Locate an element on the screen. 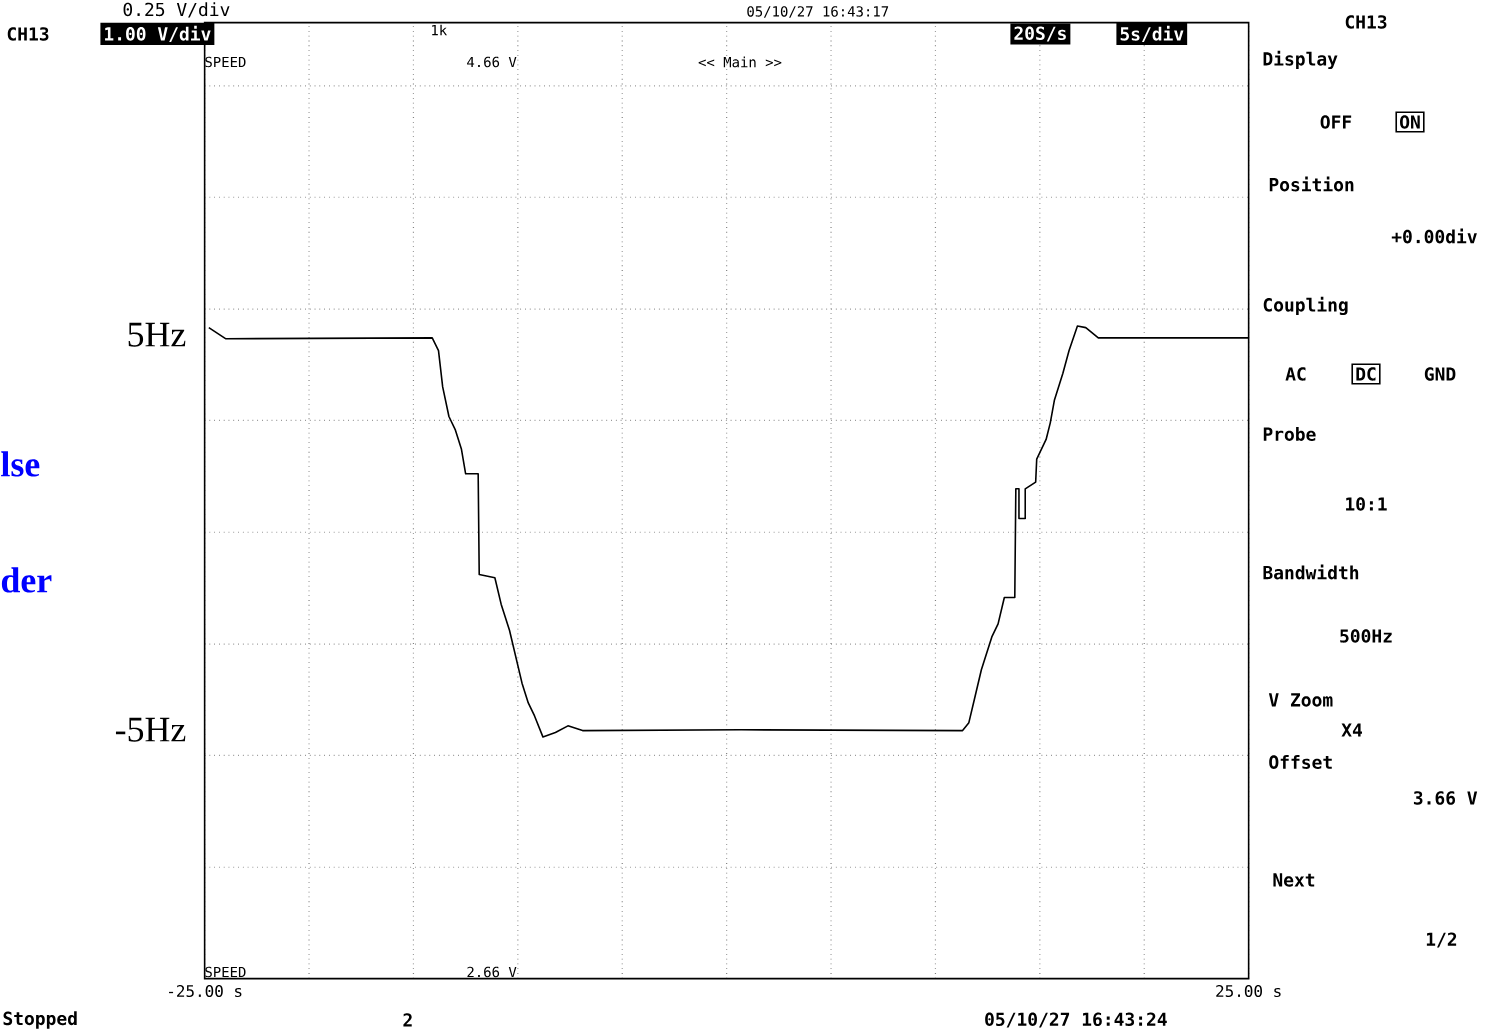 The height and width of the screenshot is (1034, 1492). annotation: 5s/div is located at coordinates (1152, 34).